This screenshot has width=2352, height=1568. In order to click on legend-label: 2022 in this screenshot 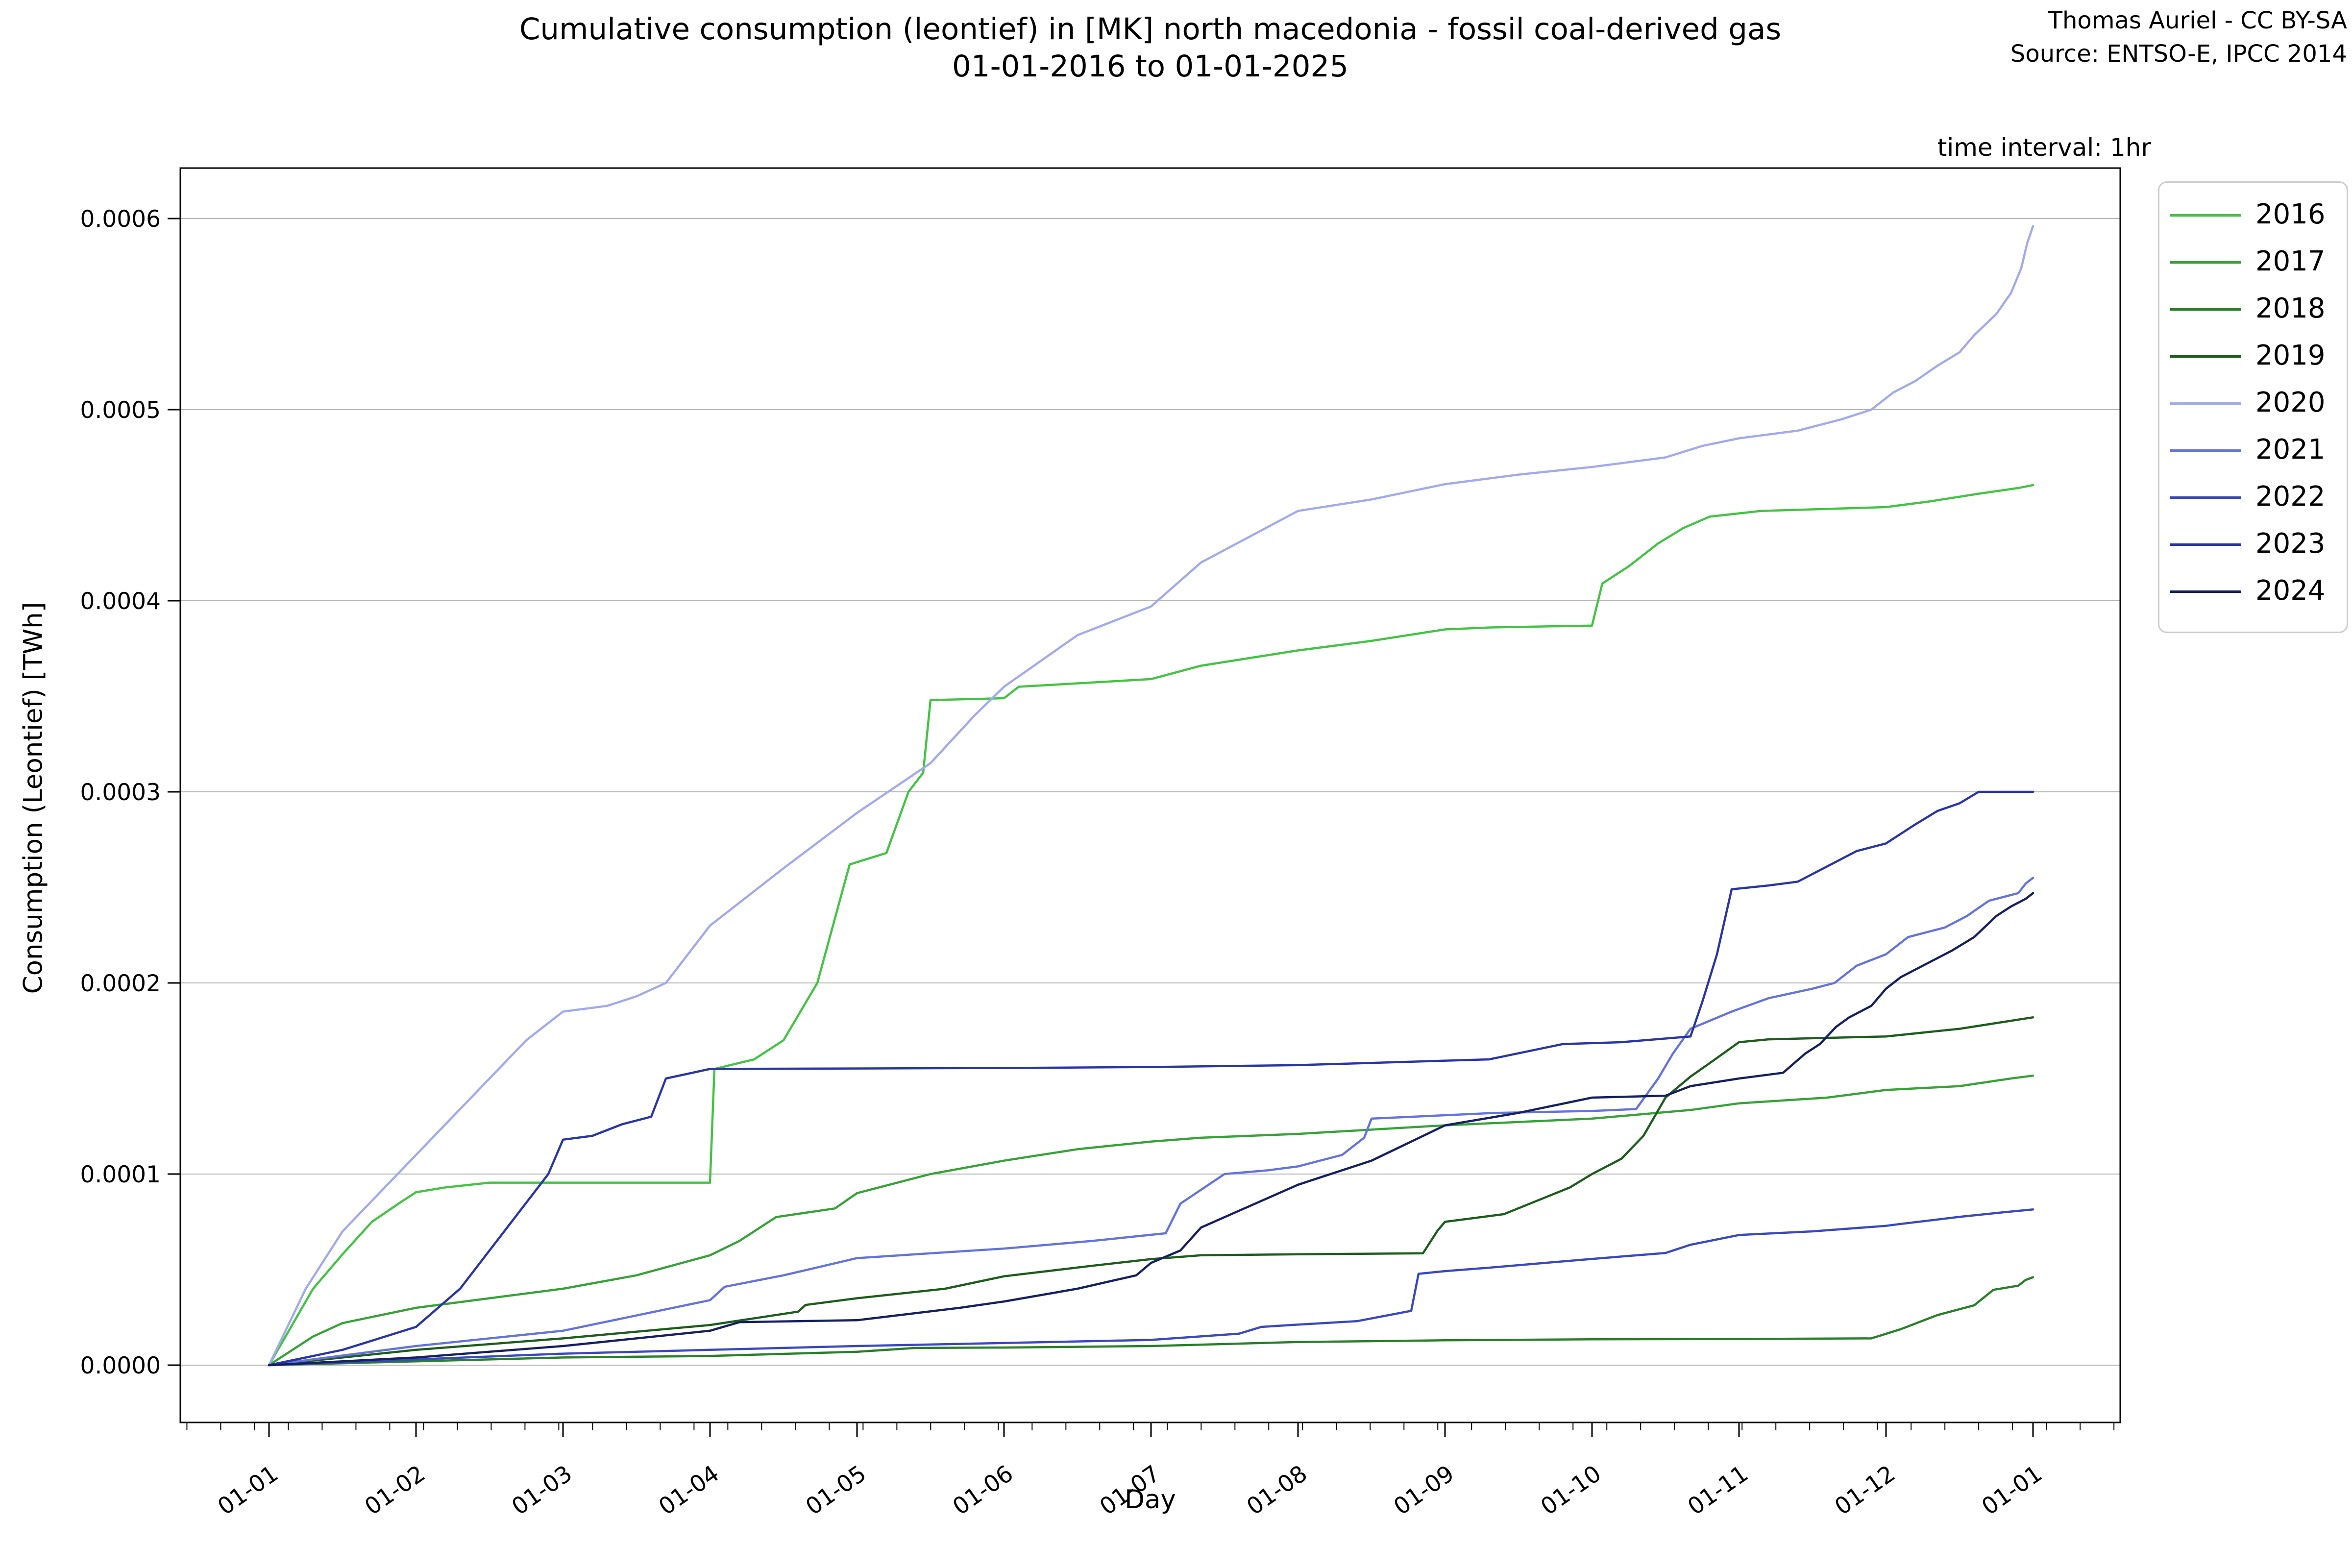, I will do `click(2290, 497)`.